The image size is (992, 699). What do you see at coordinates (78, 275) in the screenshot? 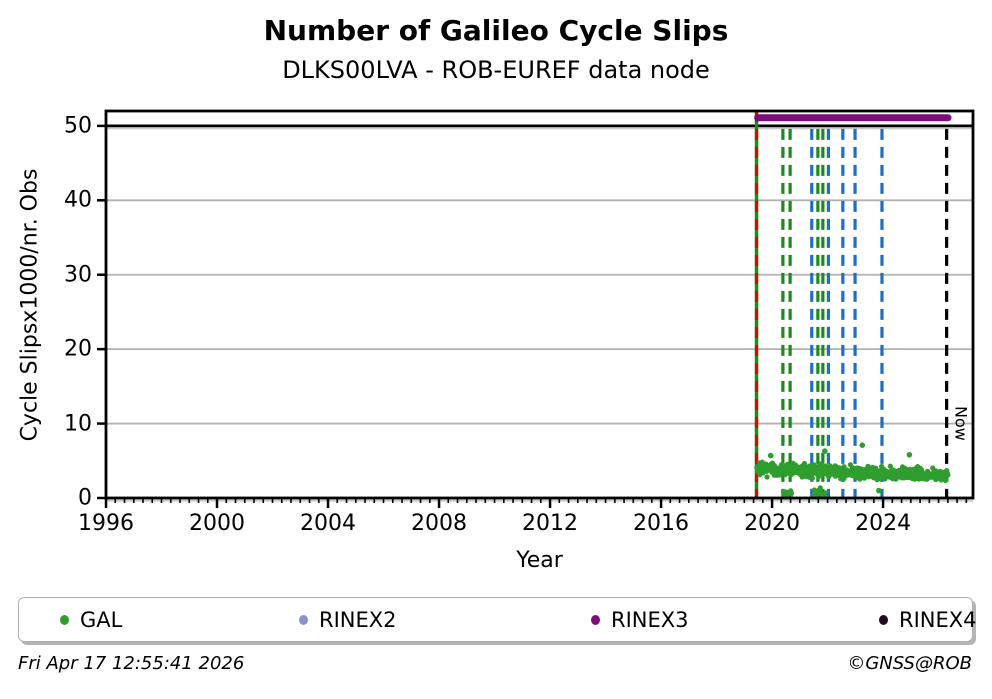
I see `y-tick-label: 30` at bounding box center [78, 275].